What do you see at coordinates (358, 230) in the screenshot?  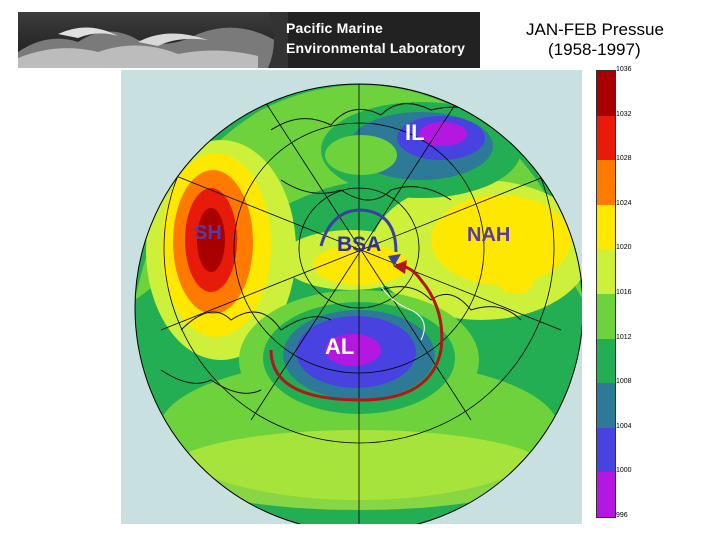 I see `bsa-circulation-arrow` at bounding box center [358, 230].